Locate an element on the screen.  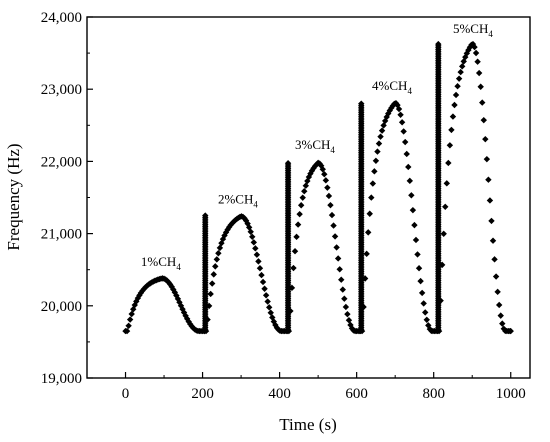
x-tick-label: 1000 is located at coordinates (511, 394).